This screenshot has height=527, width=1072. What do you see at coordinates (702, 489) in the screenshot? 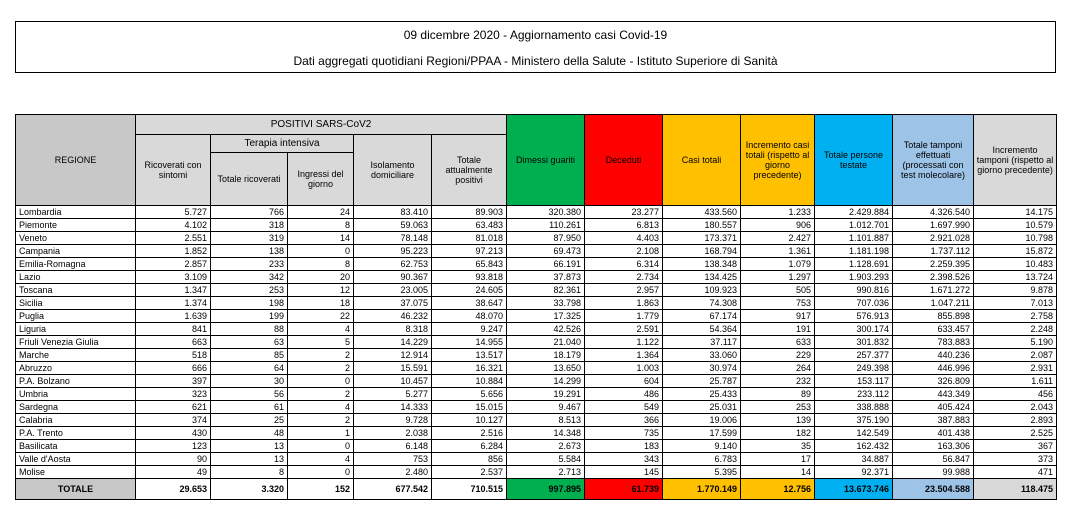
I see `total-value-cell: 1.770.149` at bounding box center [702, 489].